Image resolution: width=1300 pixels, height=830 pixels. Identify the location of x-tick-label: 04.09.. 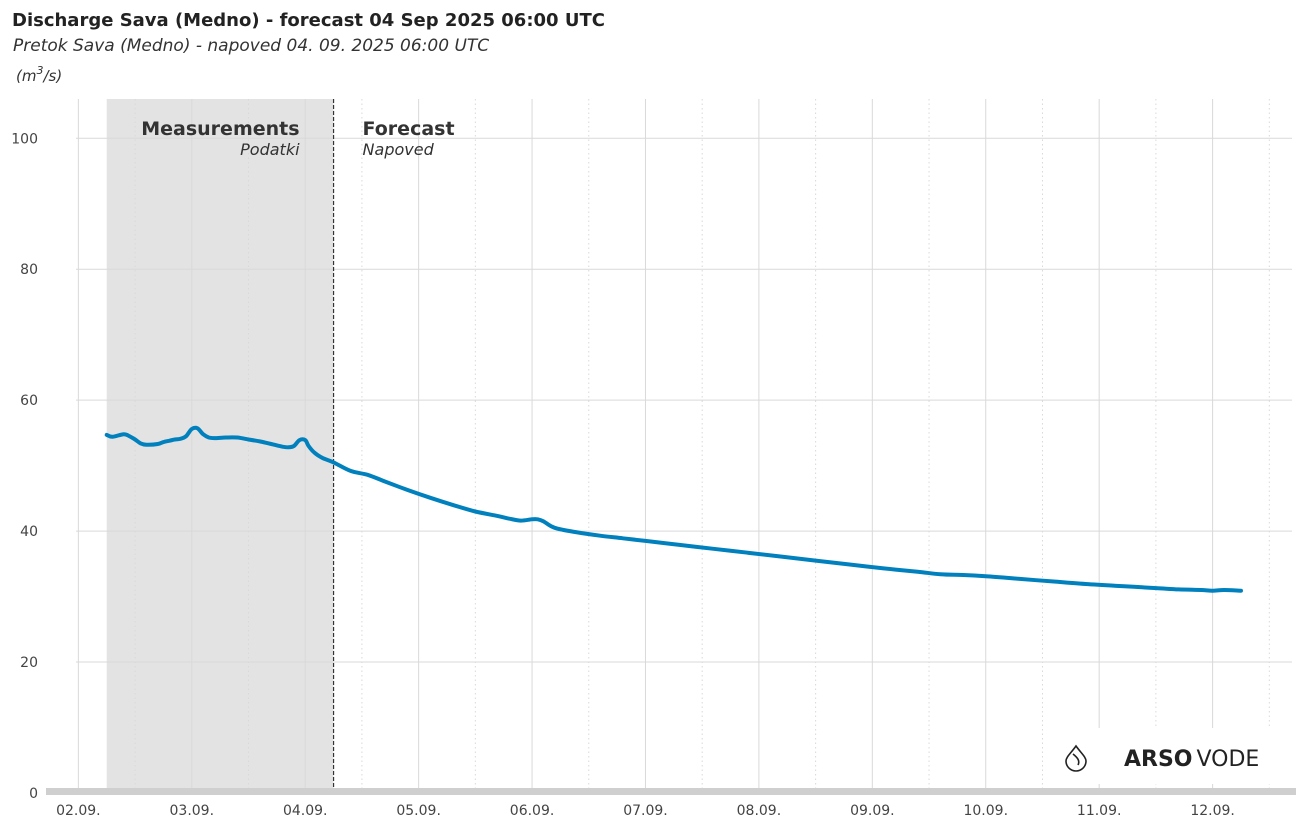
(305, 811).